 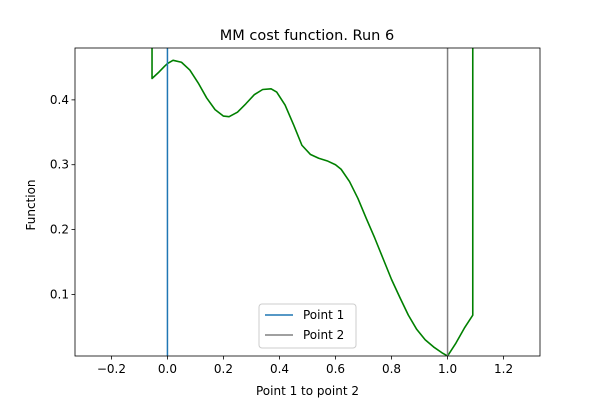 What do you see at coordinates (59, 230) in the screenshot?
I see `y-tick-label: 0.2` at bounding box center [59, 230].